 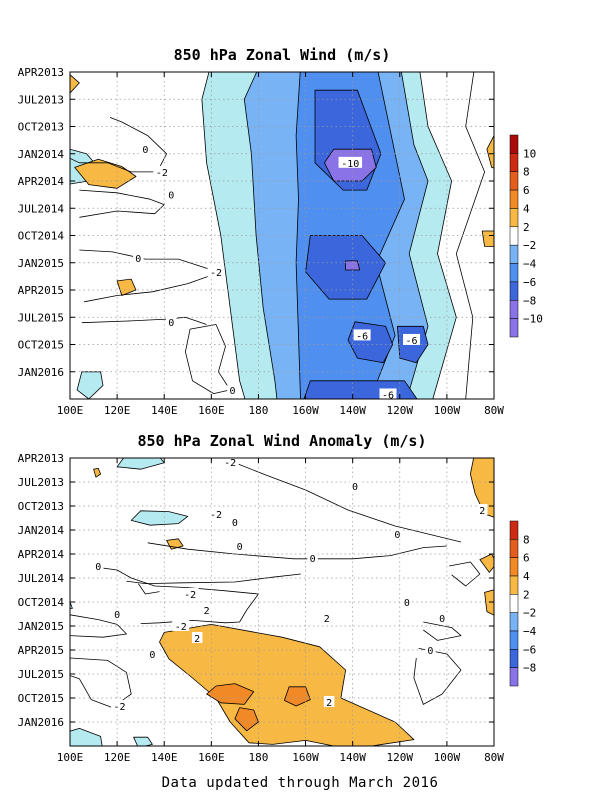 I want to click on x-tick-label: 180, so click(x=259, y=410).